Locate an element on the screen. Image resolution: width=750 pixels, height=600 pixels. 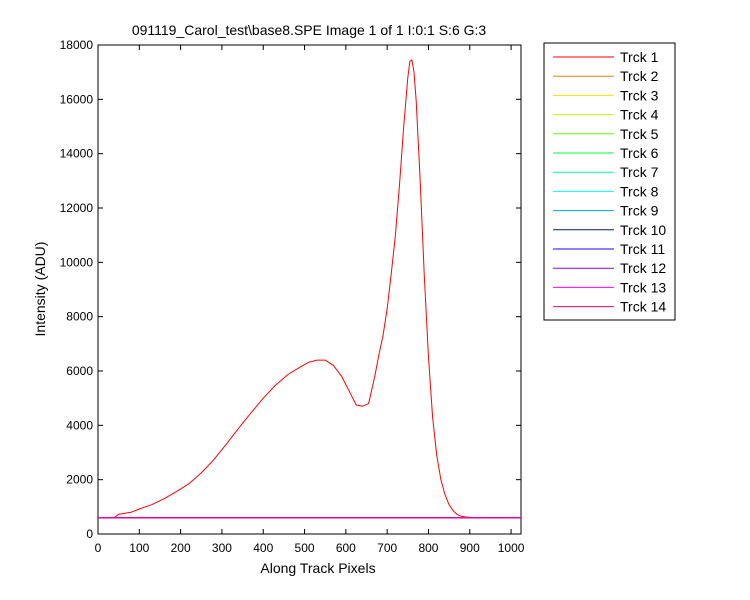
legend-item-trck-13: Trck 13 is located at coordinates (609, 287).